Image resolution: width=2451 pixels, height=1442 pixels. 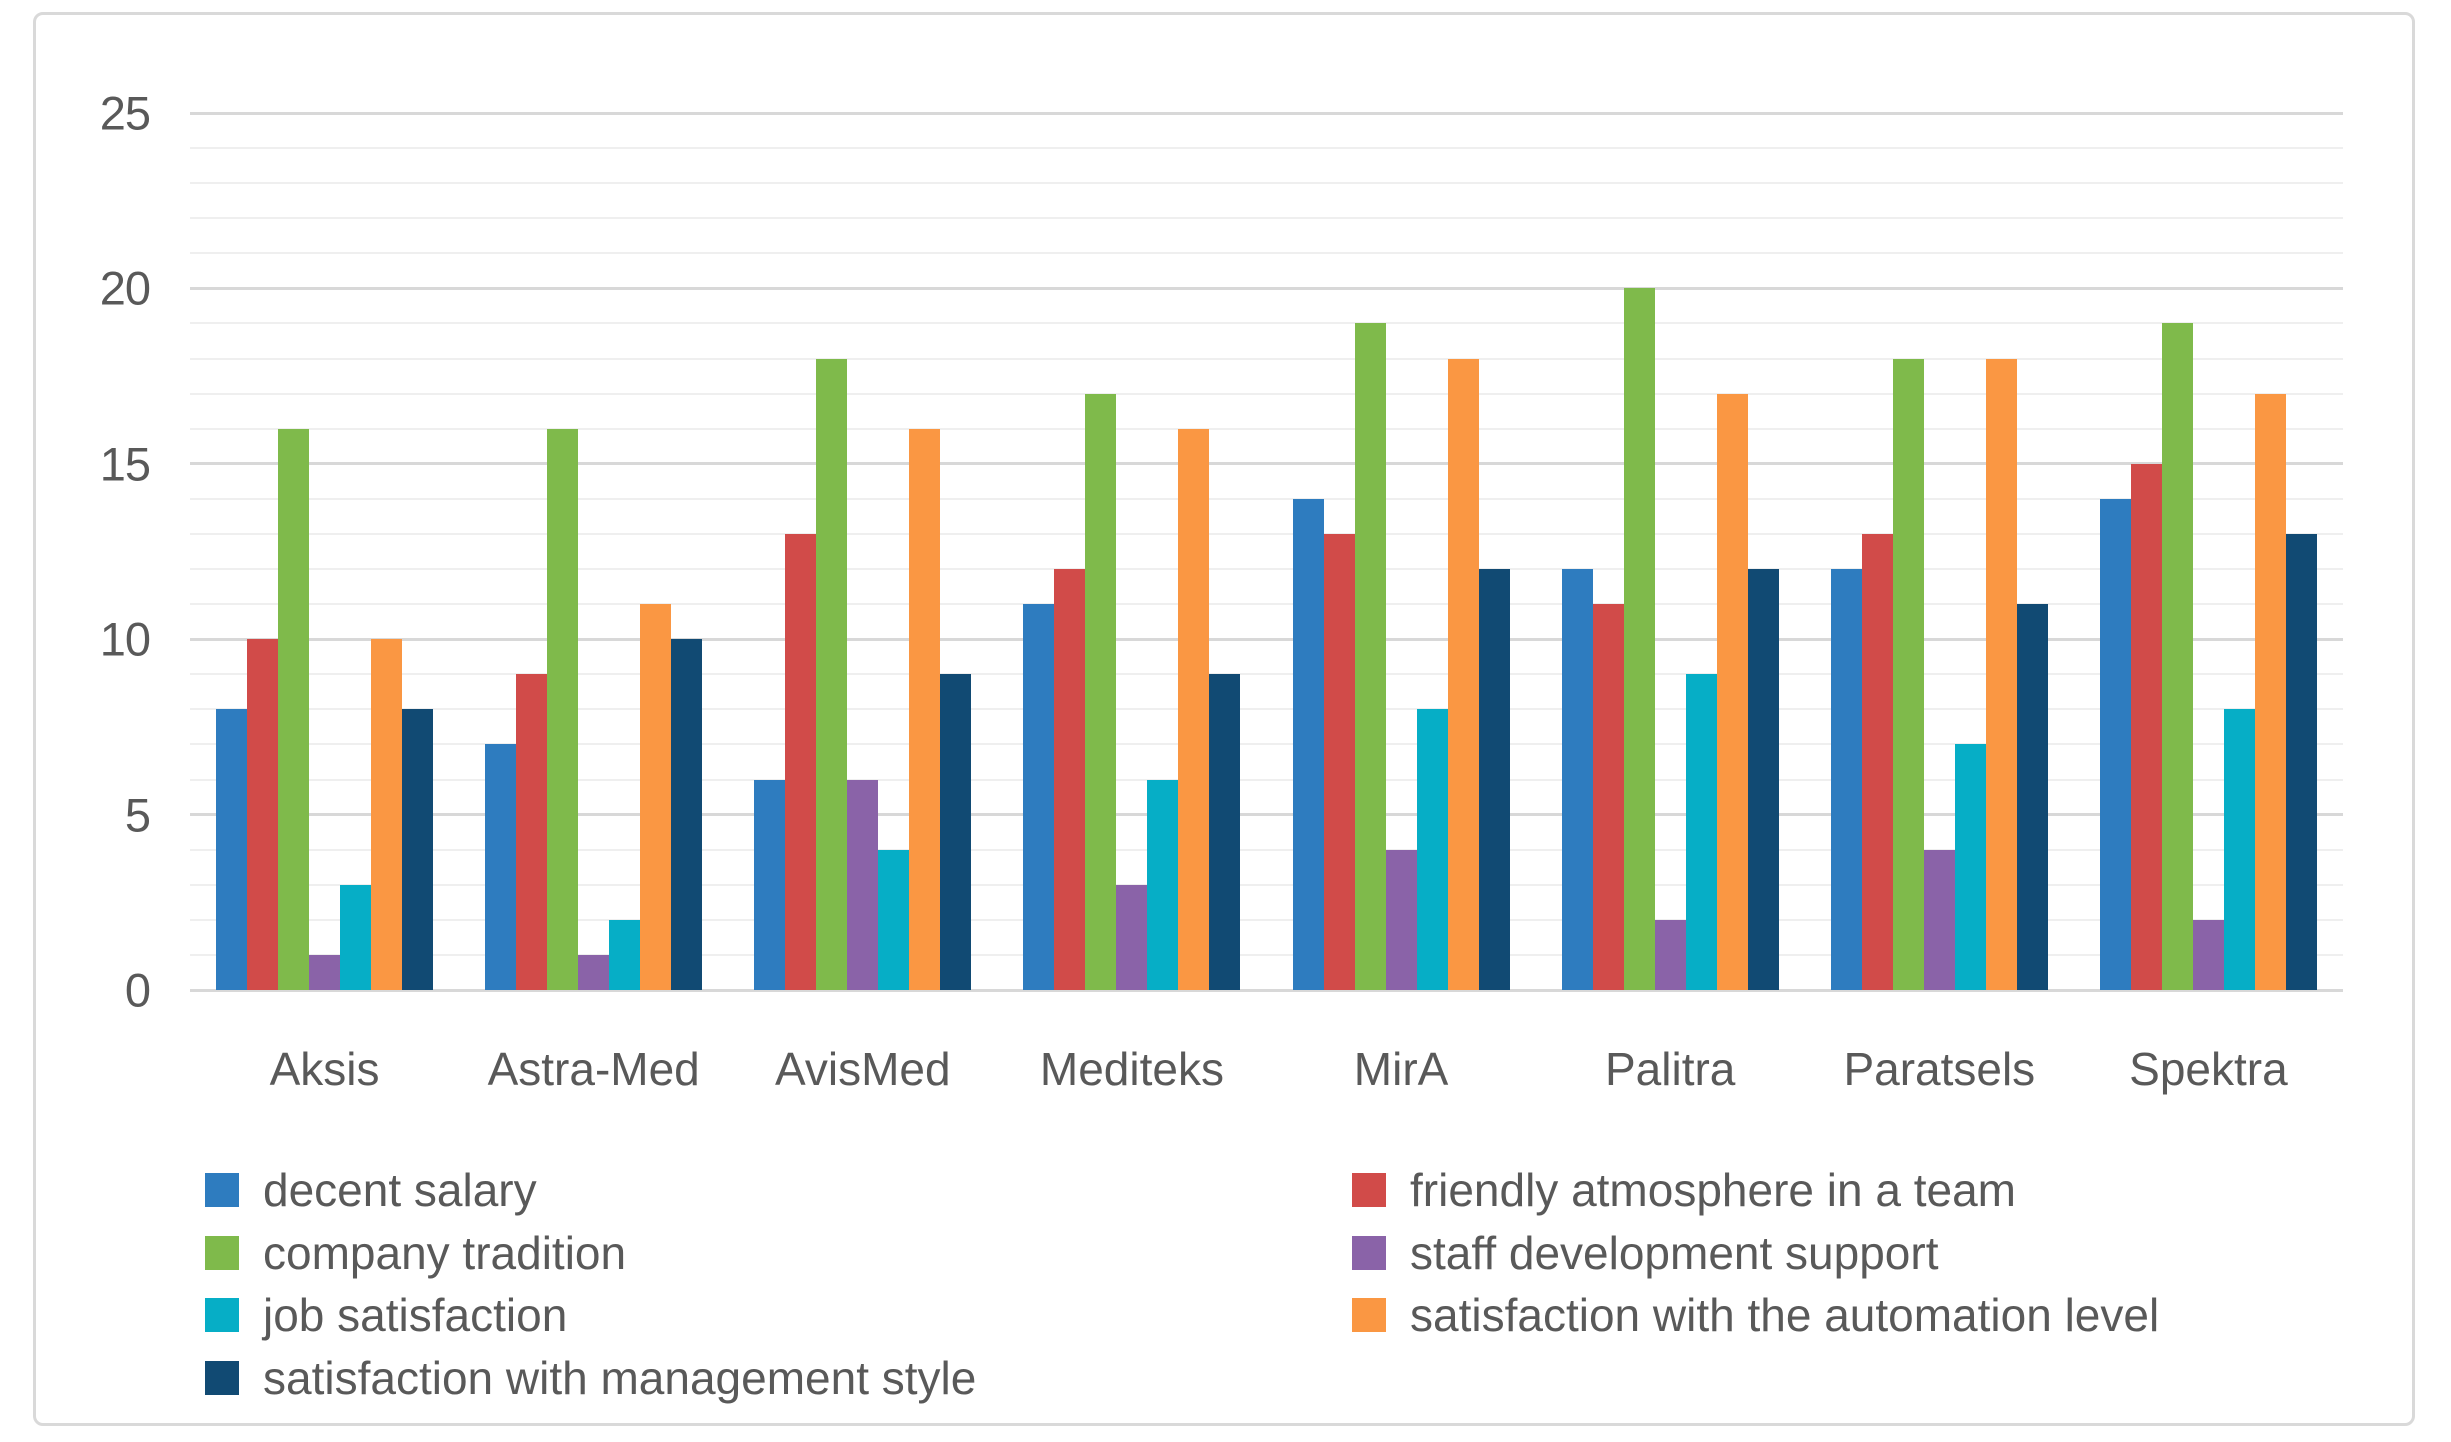 I want to click on bar-satisfaction-with-the-automation-level-AvisMed, so click(x=925, y=709).